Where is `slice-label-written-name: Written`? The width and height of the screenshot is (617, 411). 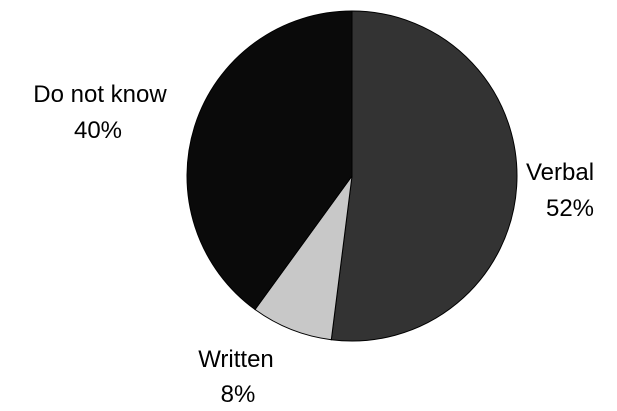 slice-label-written-name: Written is located at coordinates (236, 359).